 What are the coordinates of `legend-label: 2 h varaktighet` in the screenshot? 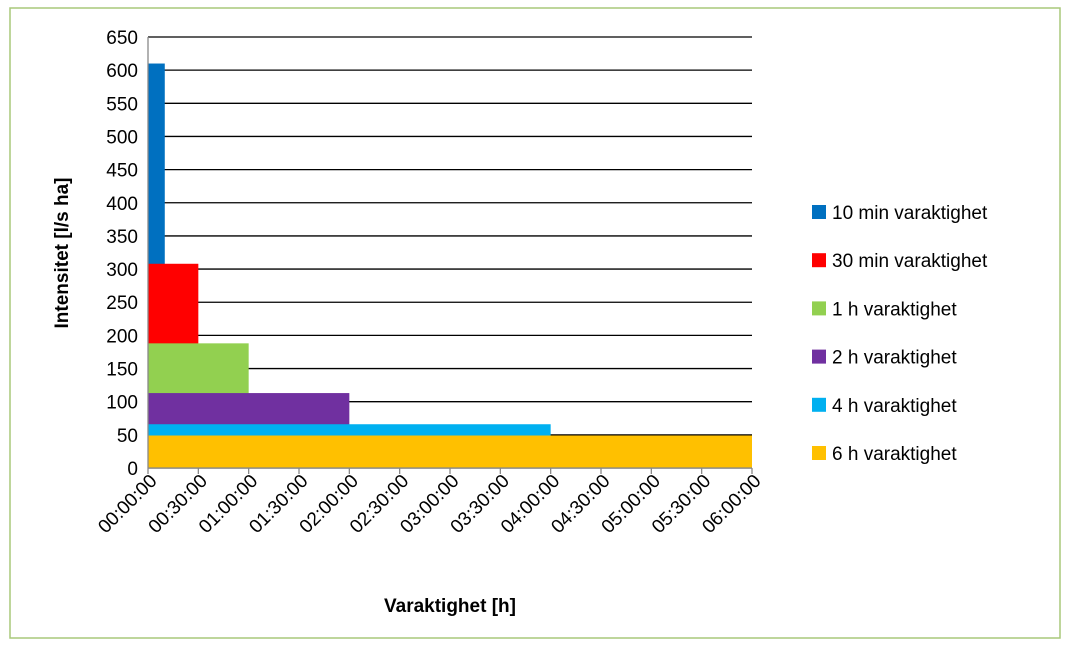 It's located at (894, 358).